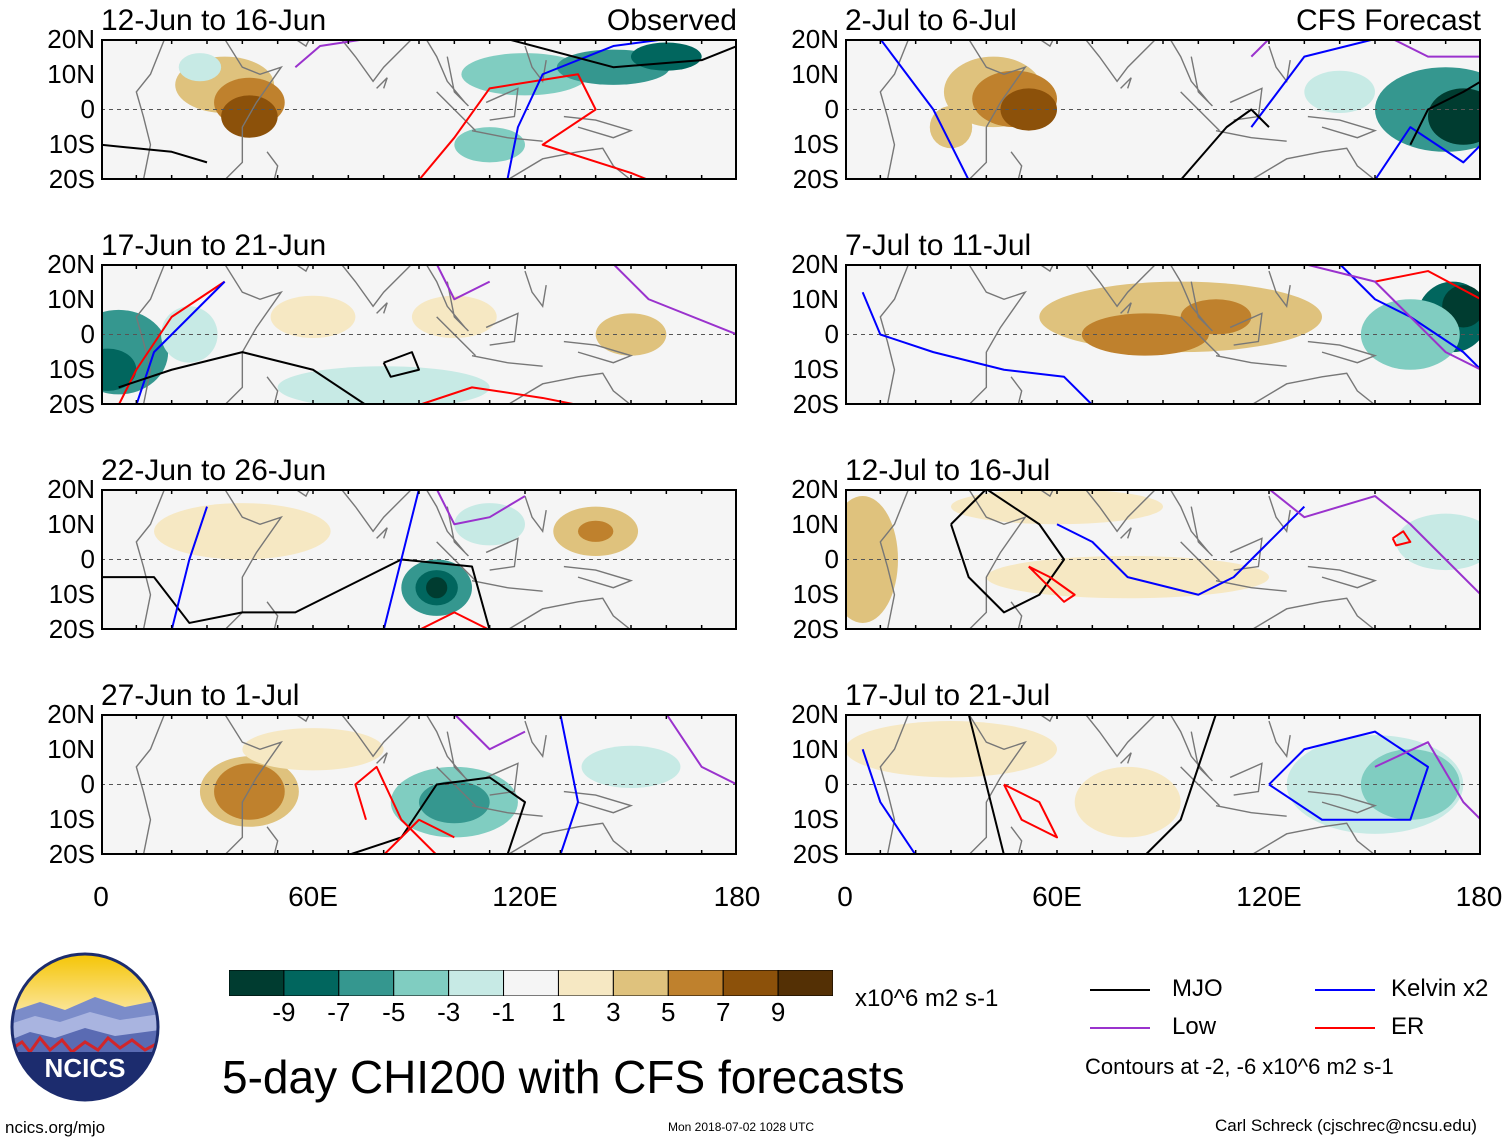  What do you see at coordinates (1479, 896) in the screenshot?
I see `lon-label-right-180: 180` at bounding box center [1479, 896].